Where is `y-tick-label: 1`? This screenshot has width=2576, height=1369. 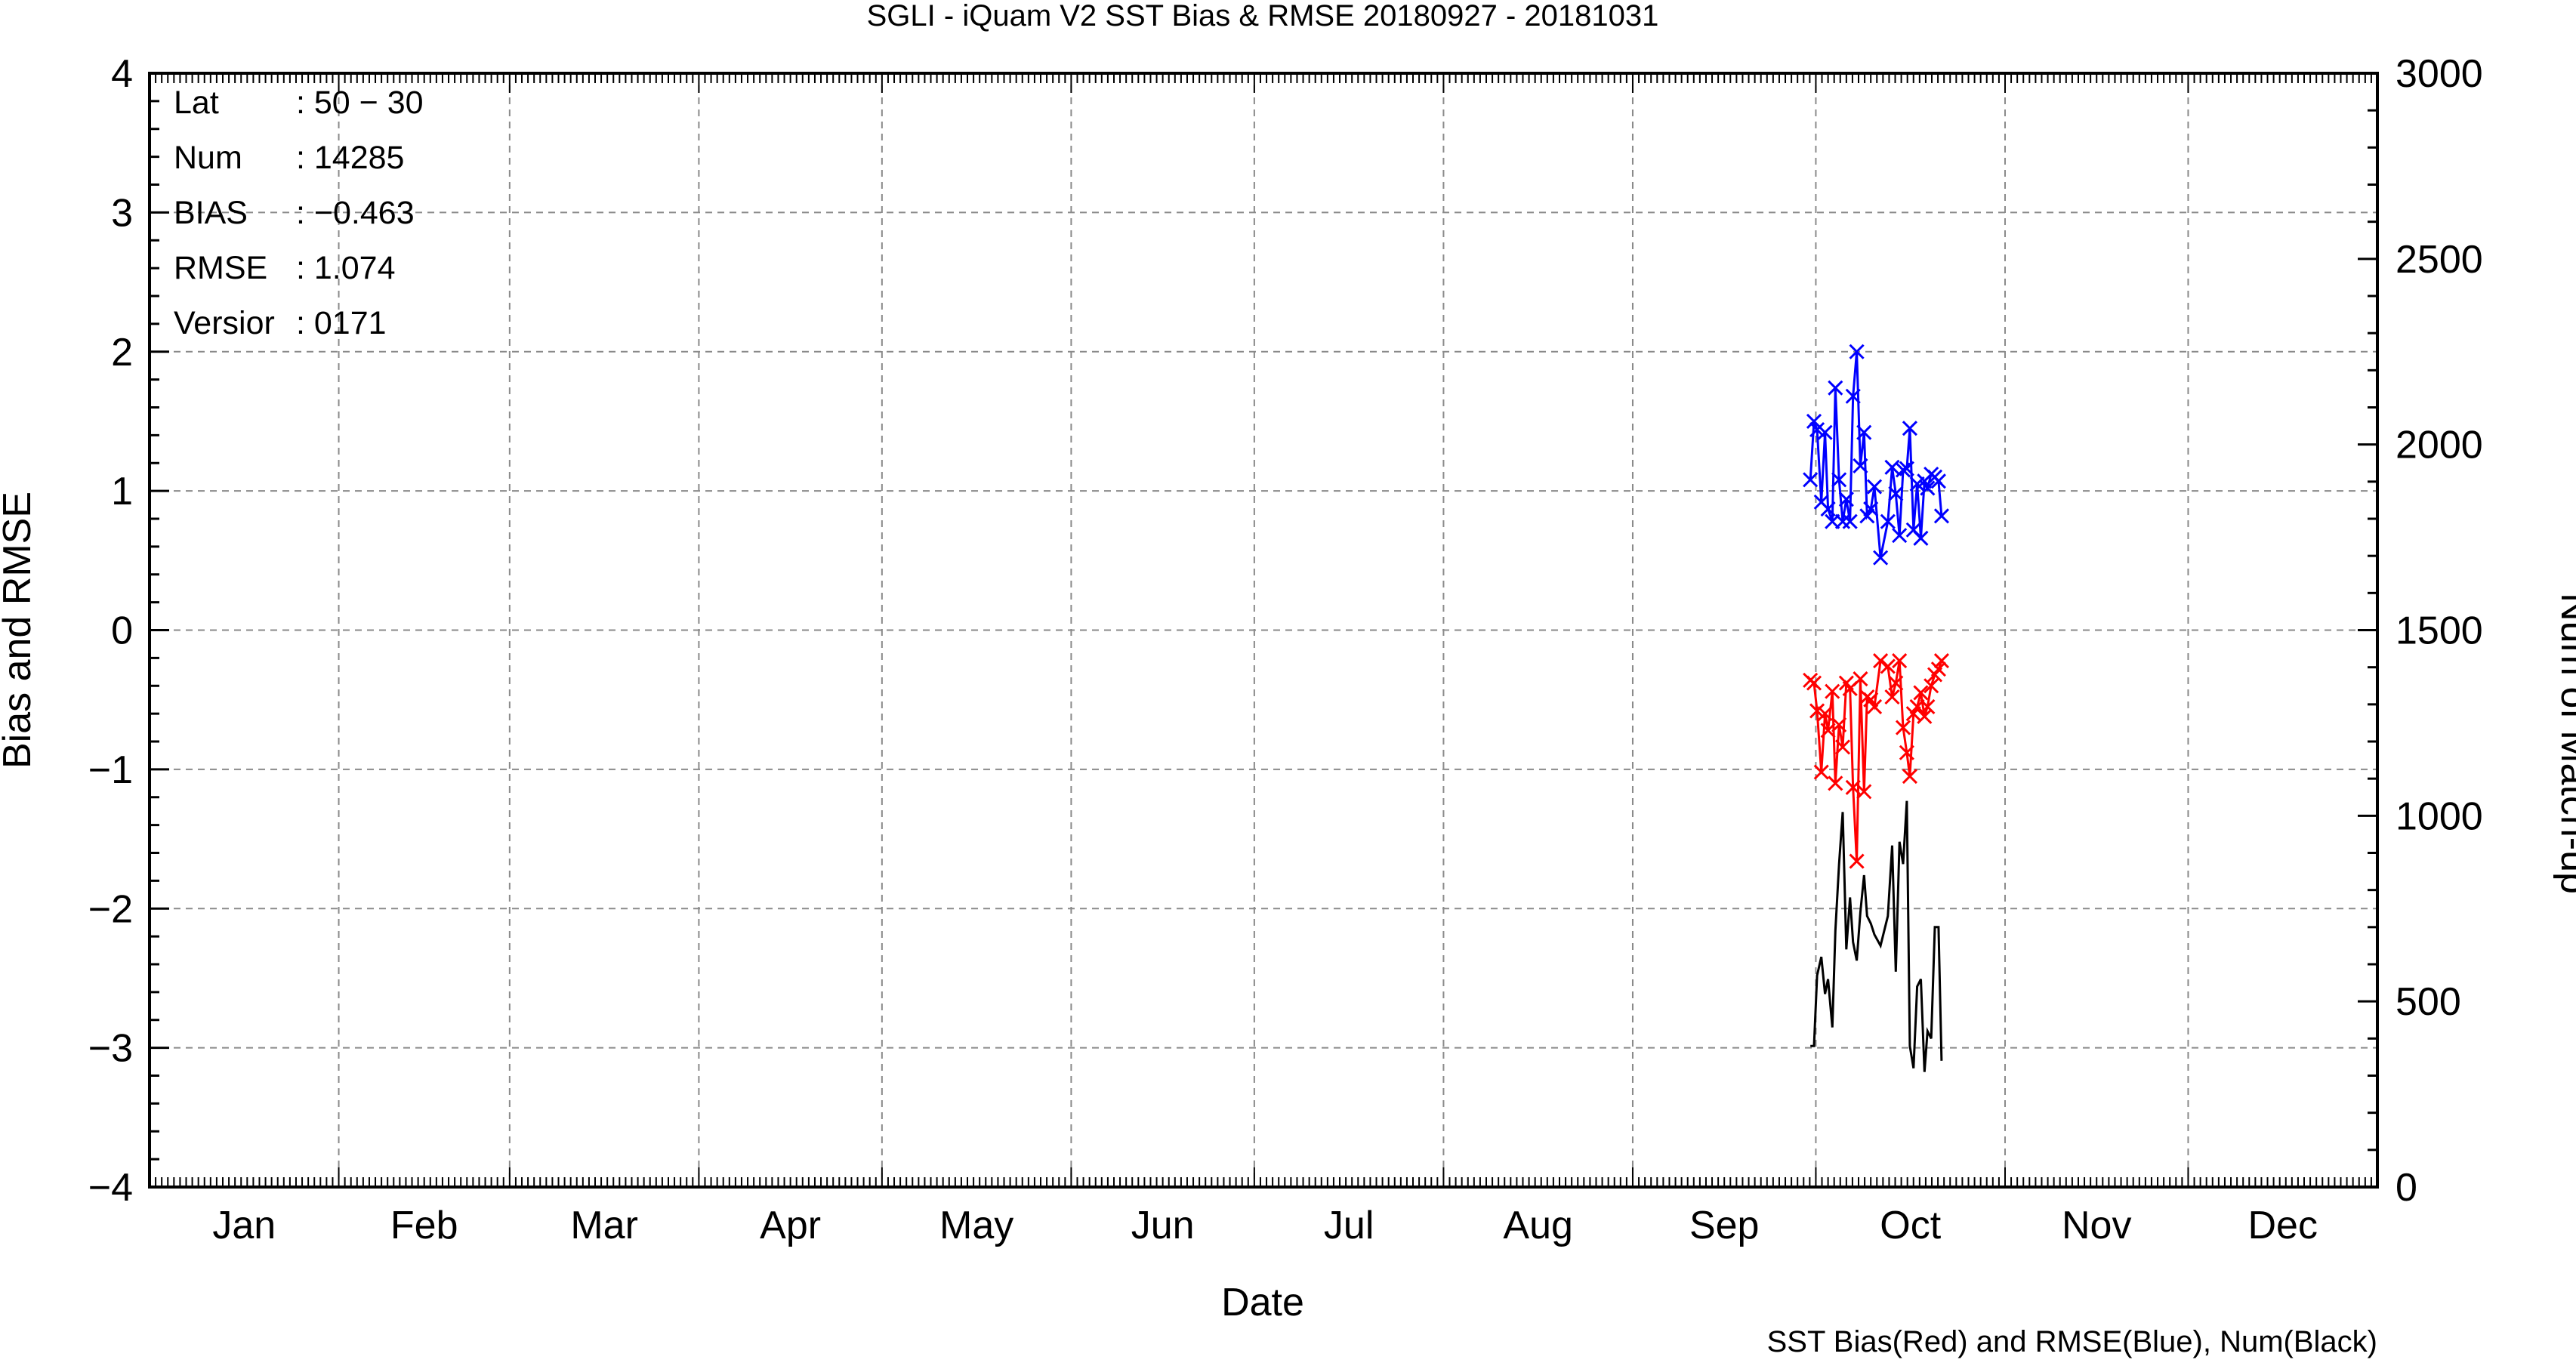
y-tick-label: 1 is located at coordinates (122, 491).